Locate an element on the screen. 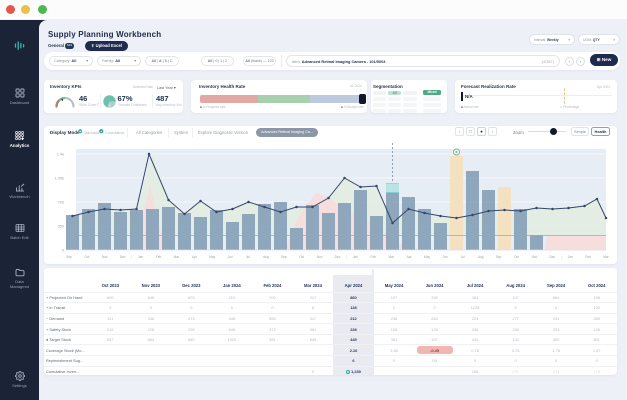 This screenshot has width=627, height=400. svg-text: 1.05k is located at coordinates (59, 178).